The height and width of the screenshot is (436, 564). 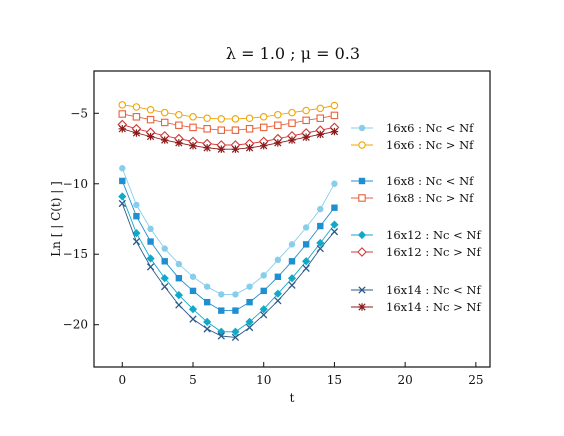 I want to click on legend-entry: 16x14 : Nc < Nf, so click(x=416, y=290).